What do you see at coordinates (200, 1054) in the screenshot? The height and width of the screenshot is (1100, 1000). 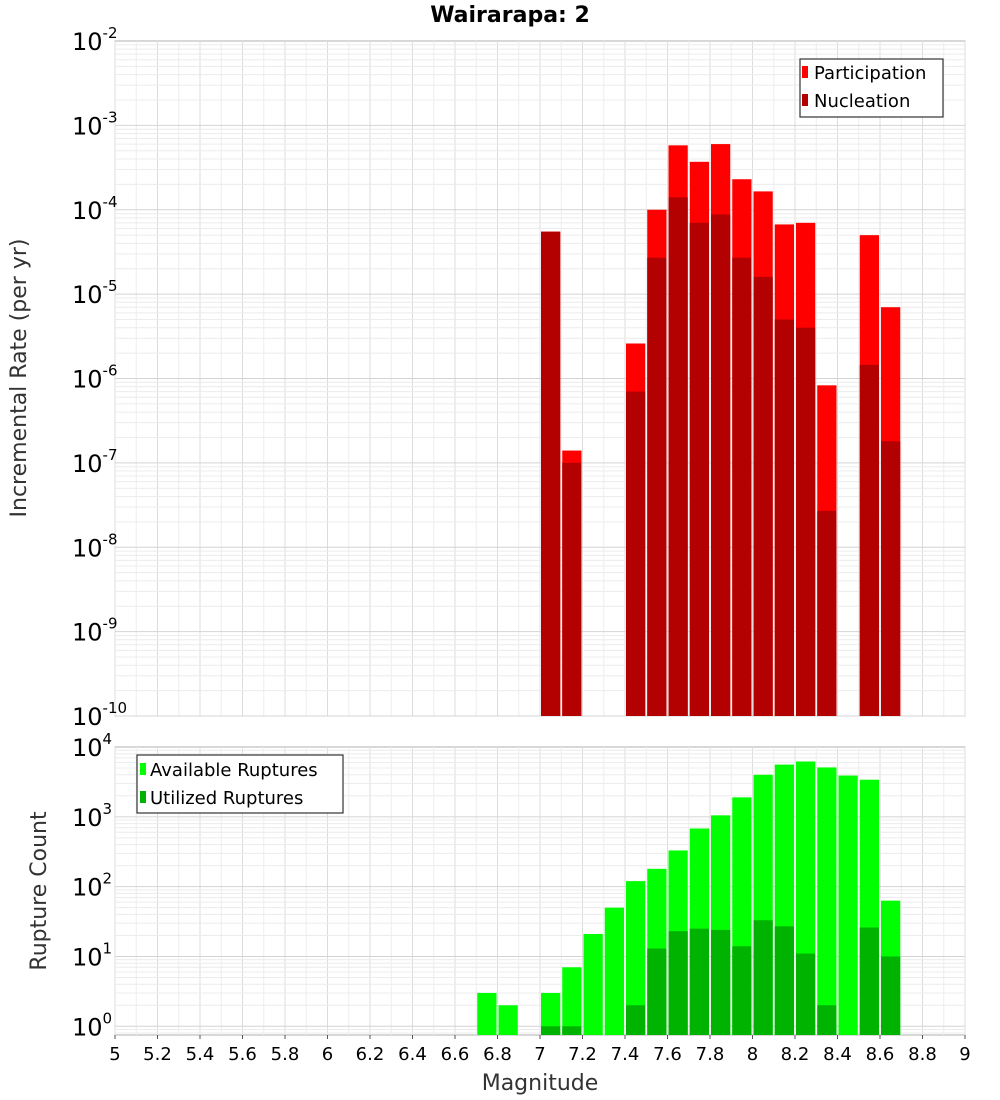 I see `x-tick-label: 5.4` at bounding box center [200, 1054].